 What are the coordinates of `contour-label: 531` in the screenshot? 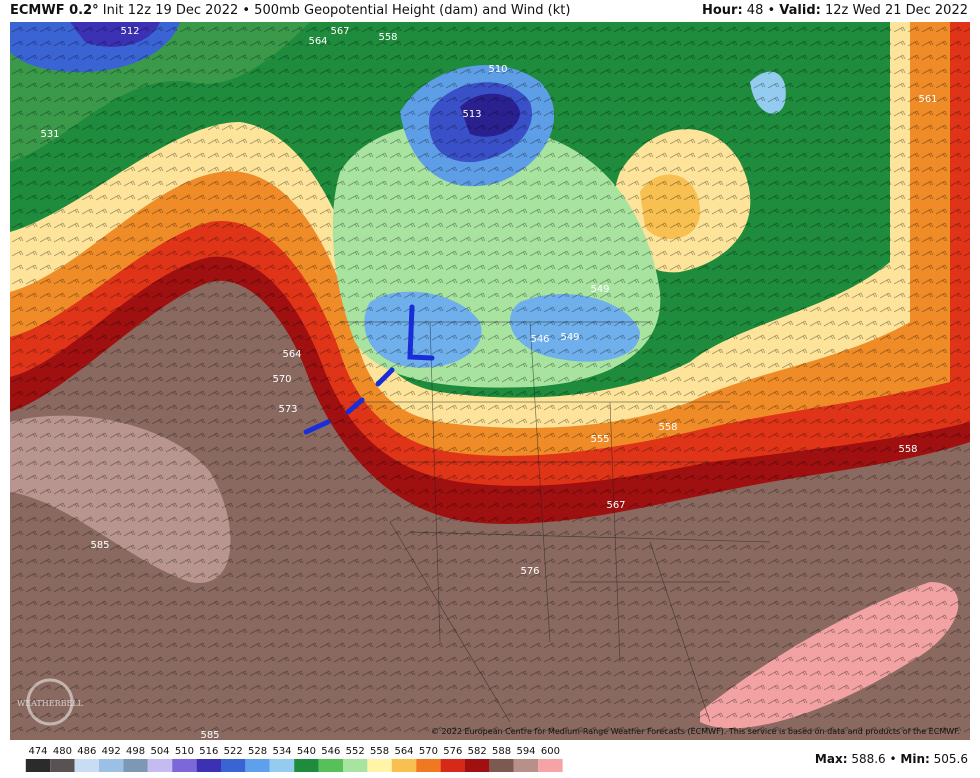 It's located at (49, 134).